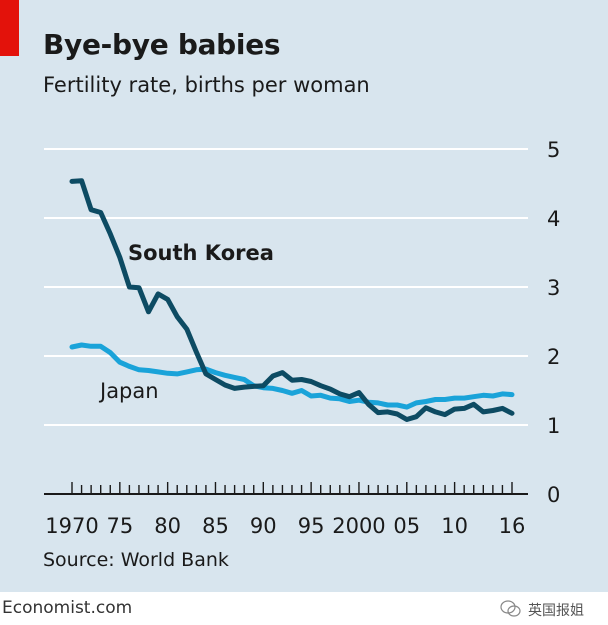 The width and height of the screenshot is (608, 625). What do you see at coordinates (553, 426) in the screenshot?
I see `y-tick-label: 1` at bounding box center [553, 426].